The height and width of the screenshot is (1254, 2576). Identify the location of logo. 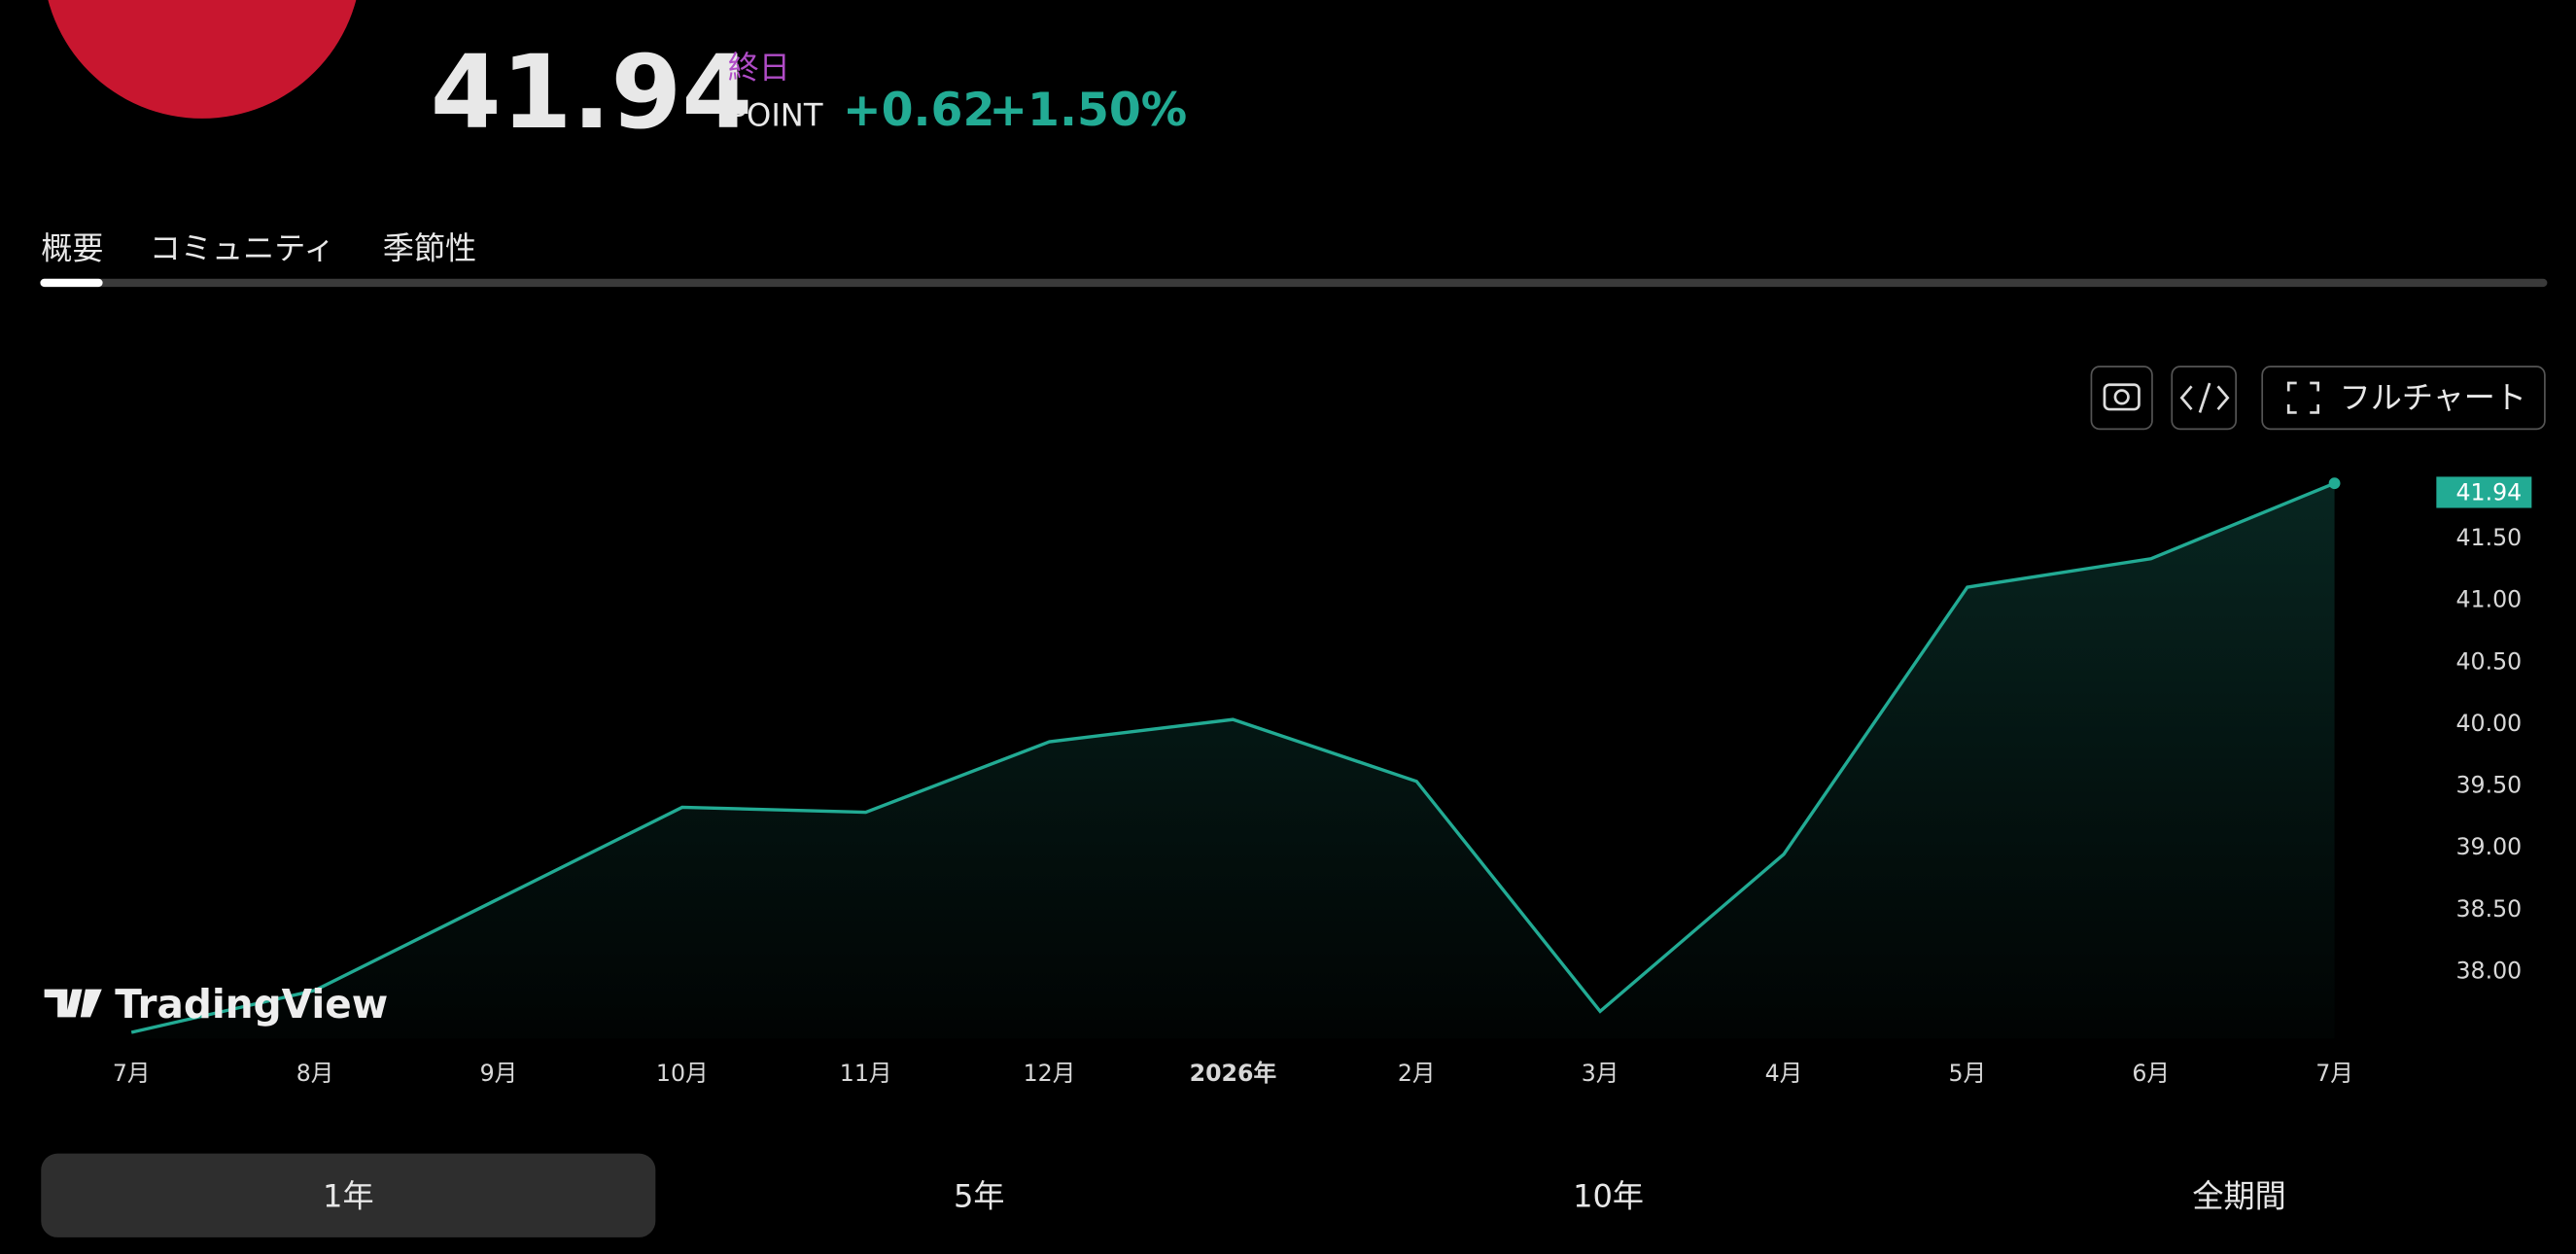
(202, 59).